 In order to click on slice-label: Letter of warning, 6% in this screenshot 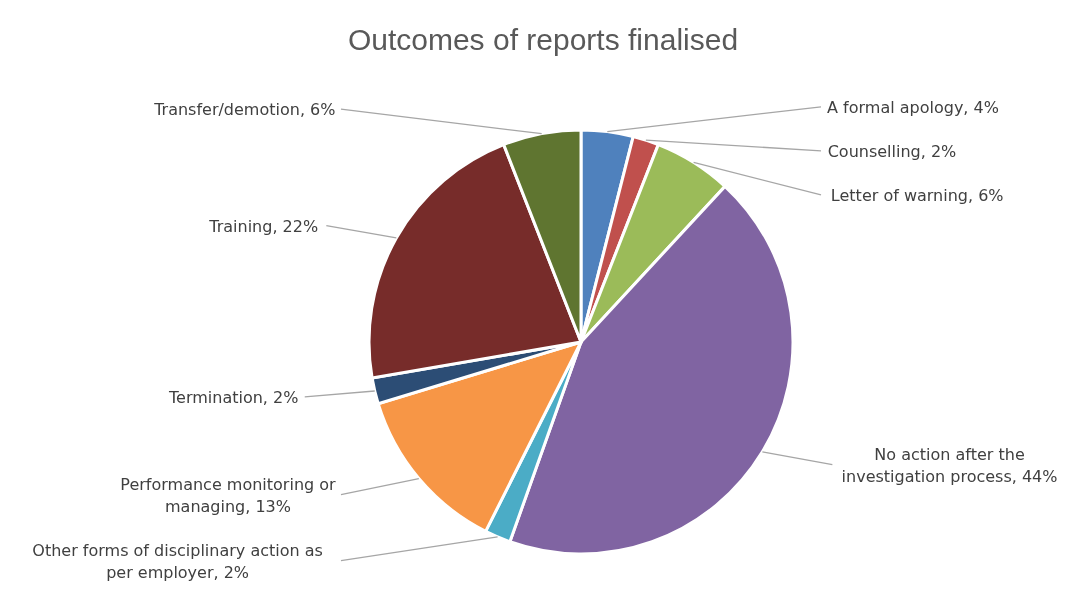, I will do `click(917, 195)`.